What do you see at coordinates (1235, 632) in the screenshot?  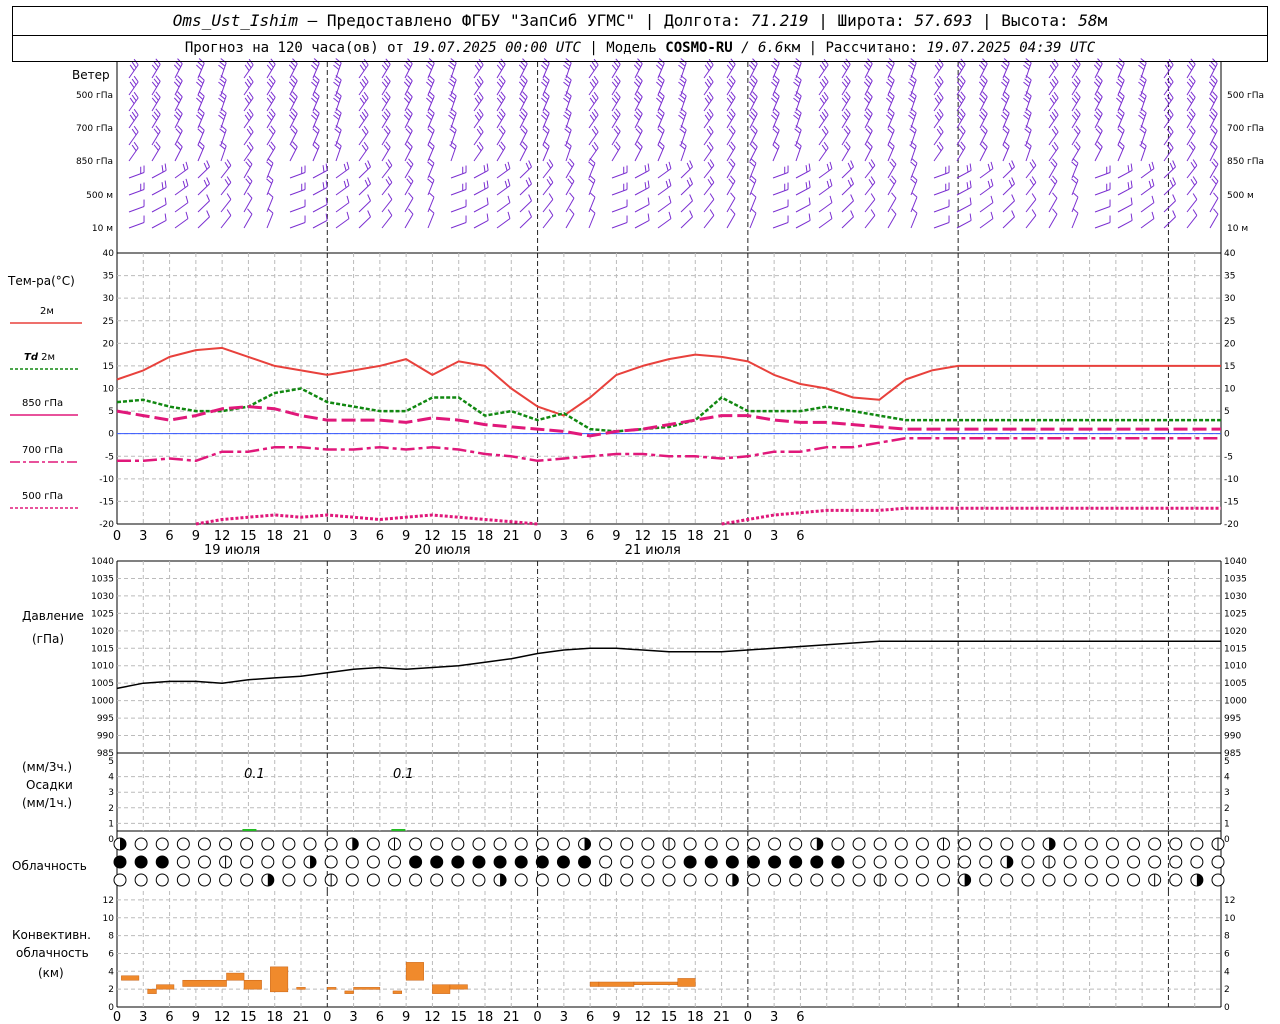 I see `press-ytick-right: 1020` at bounding box center [1235, 632].